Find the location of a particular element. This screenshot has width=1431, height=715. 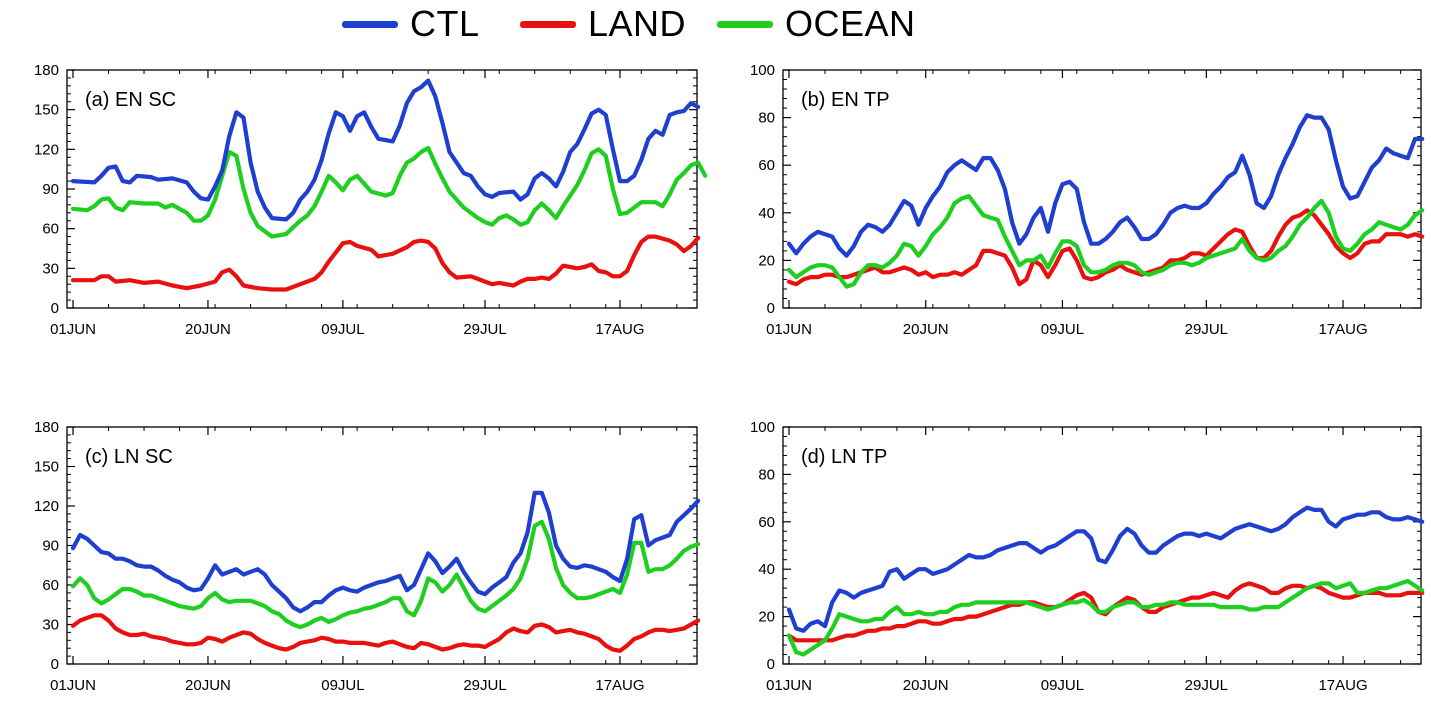

x-tick-label-b: 09JUL is located at coordinates (1062, 329).